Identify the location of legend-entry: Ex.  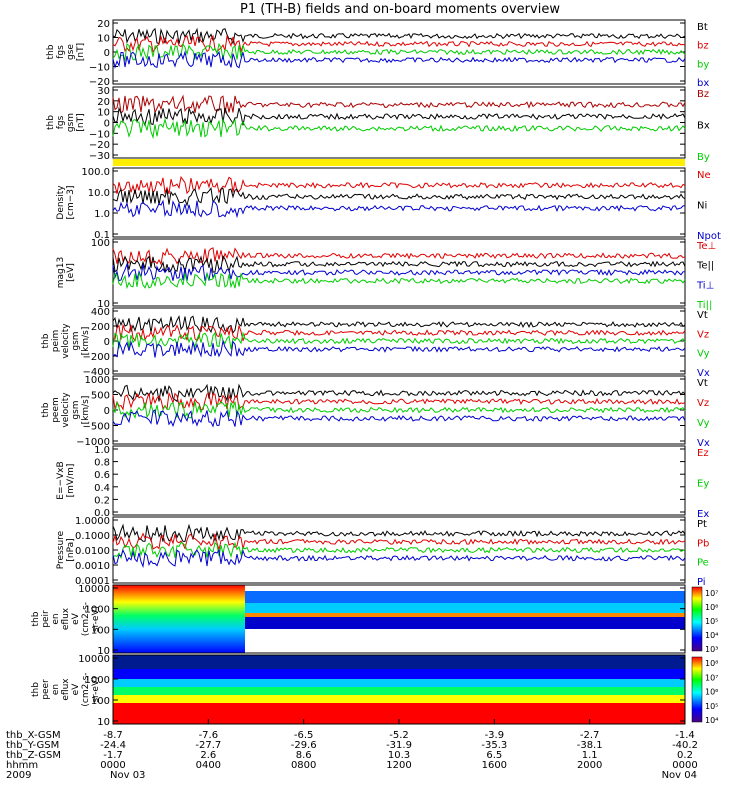
(703, 514).